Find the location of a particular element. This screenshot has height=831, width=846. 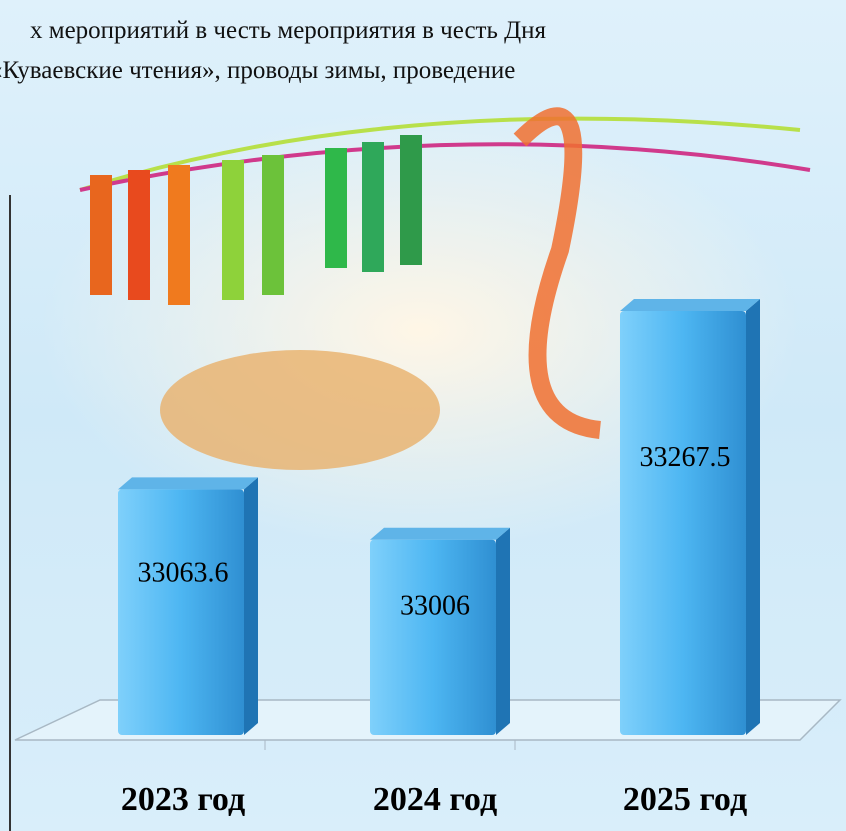

value-label: 33063.6 is located at coordinates (183, 573).